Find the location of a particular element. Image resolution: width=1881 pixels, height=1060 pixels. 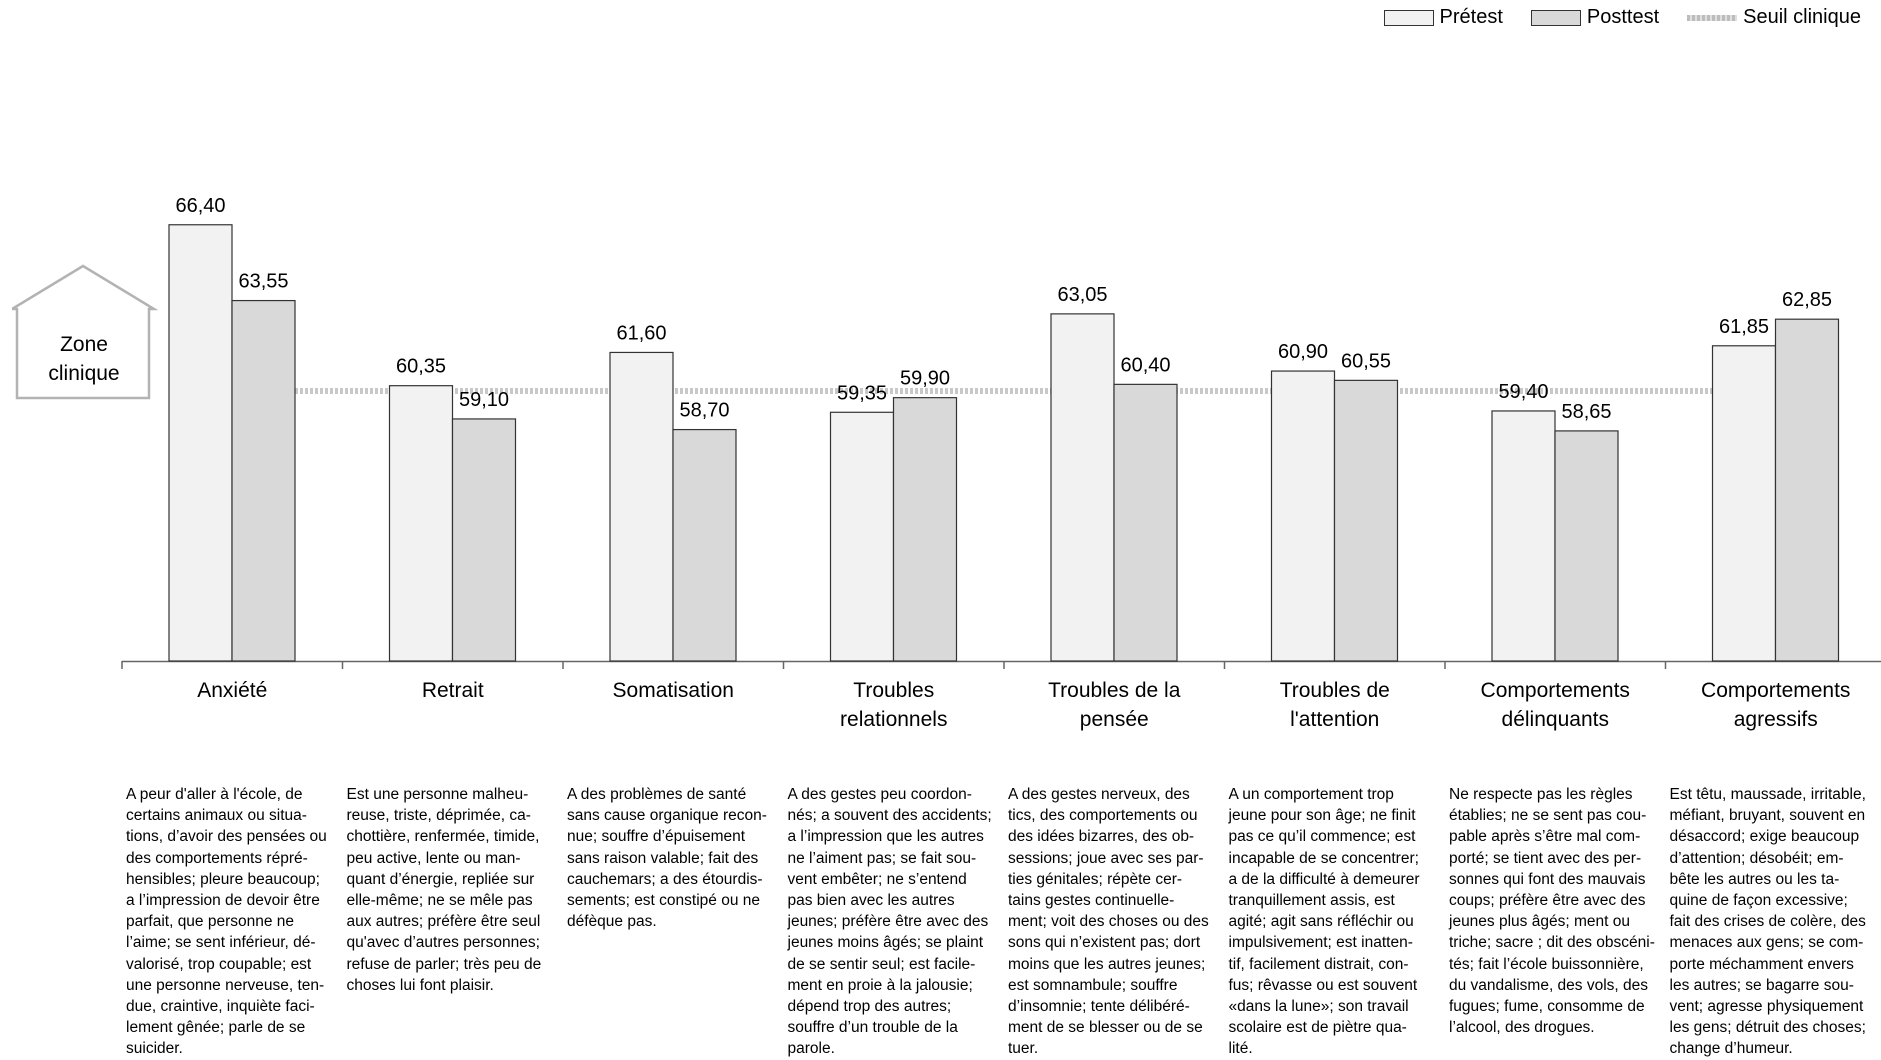

description-line: change d’humeur. is located at coordinates (1775, 1048).